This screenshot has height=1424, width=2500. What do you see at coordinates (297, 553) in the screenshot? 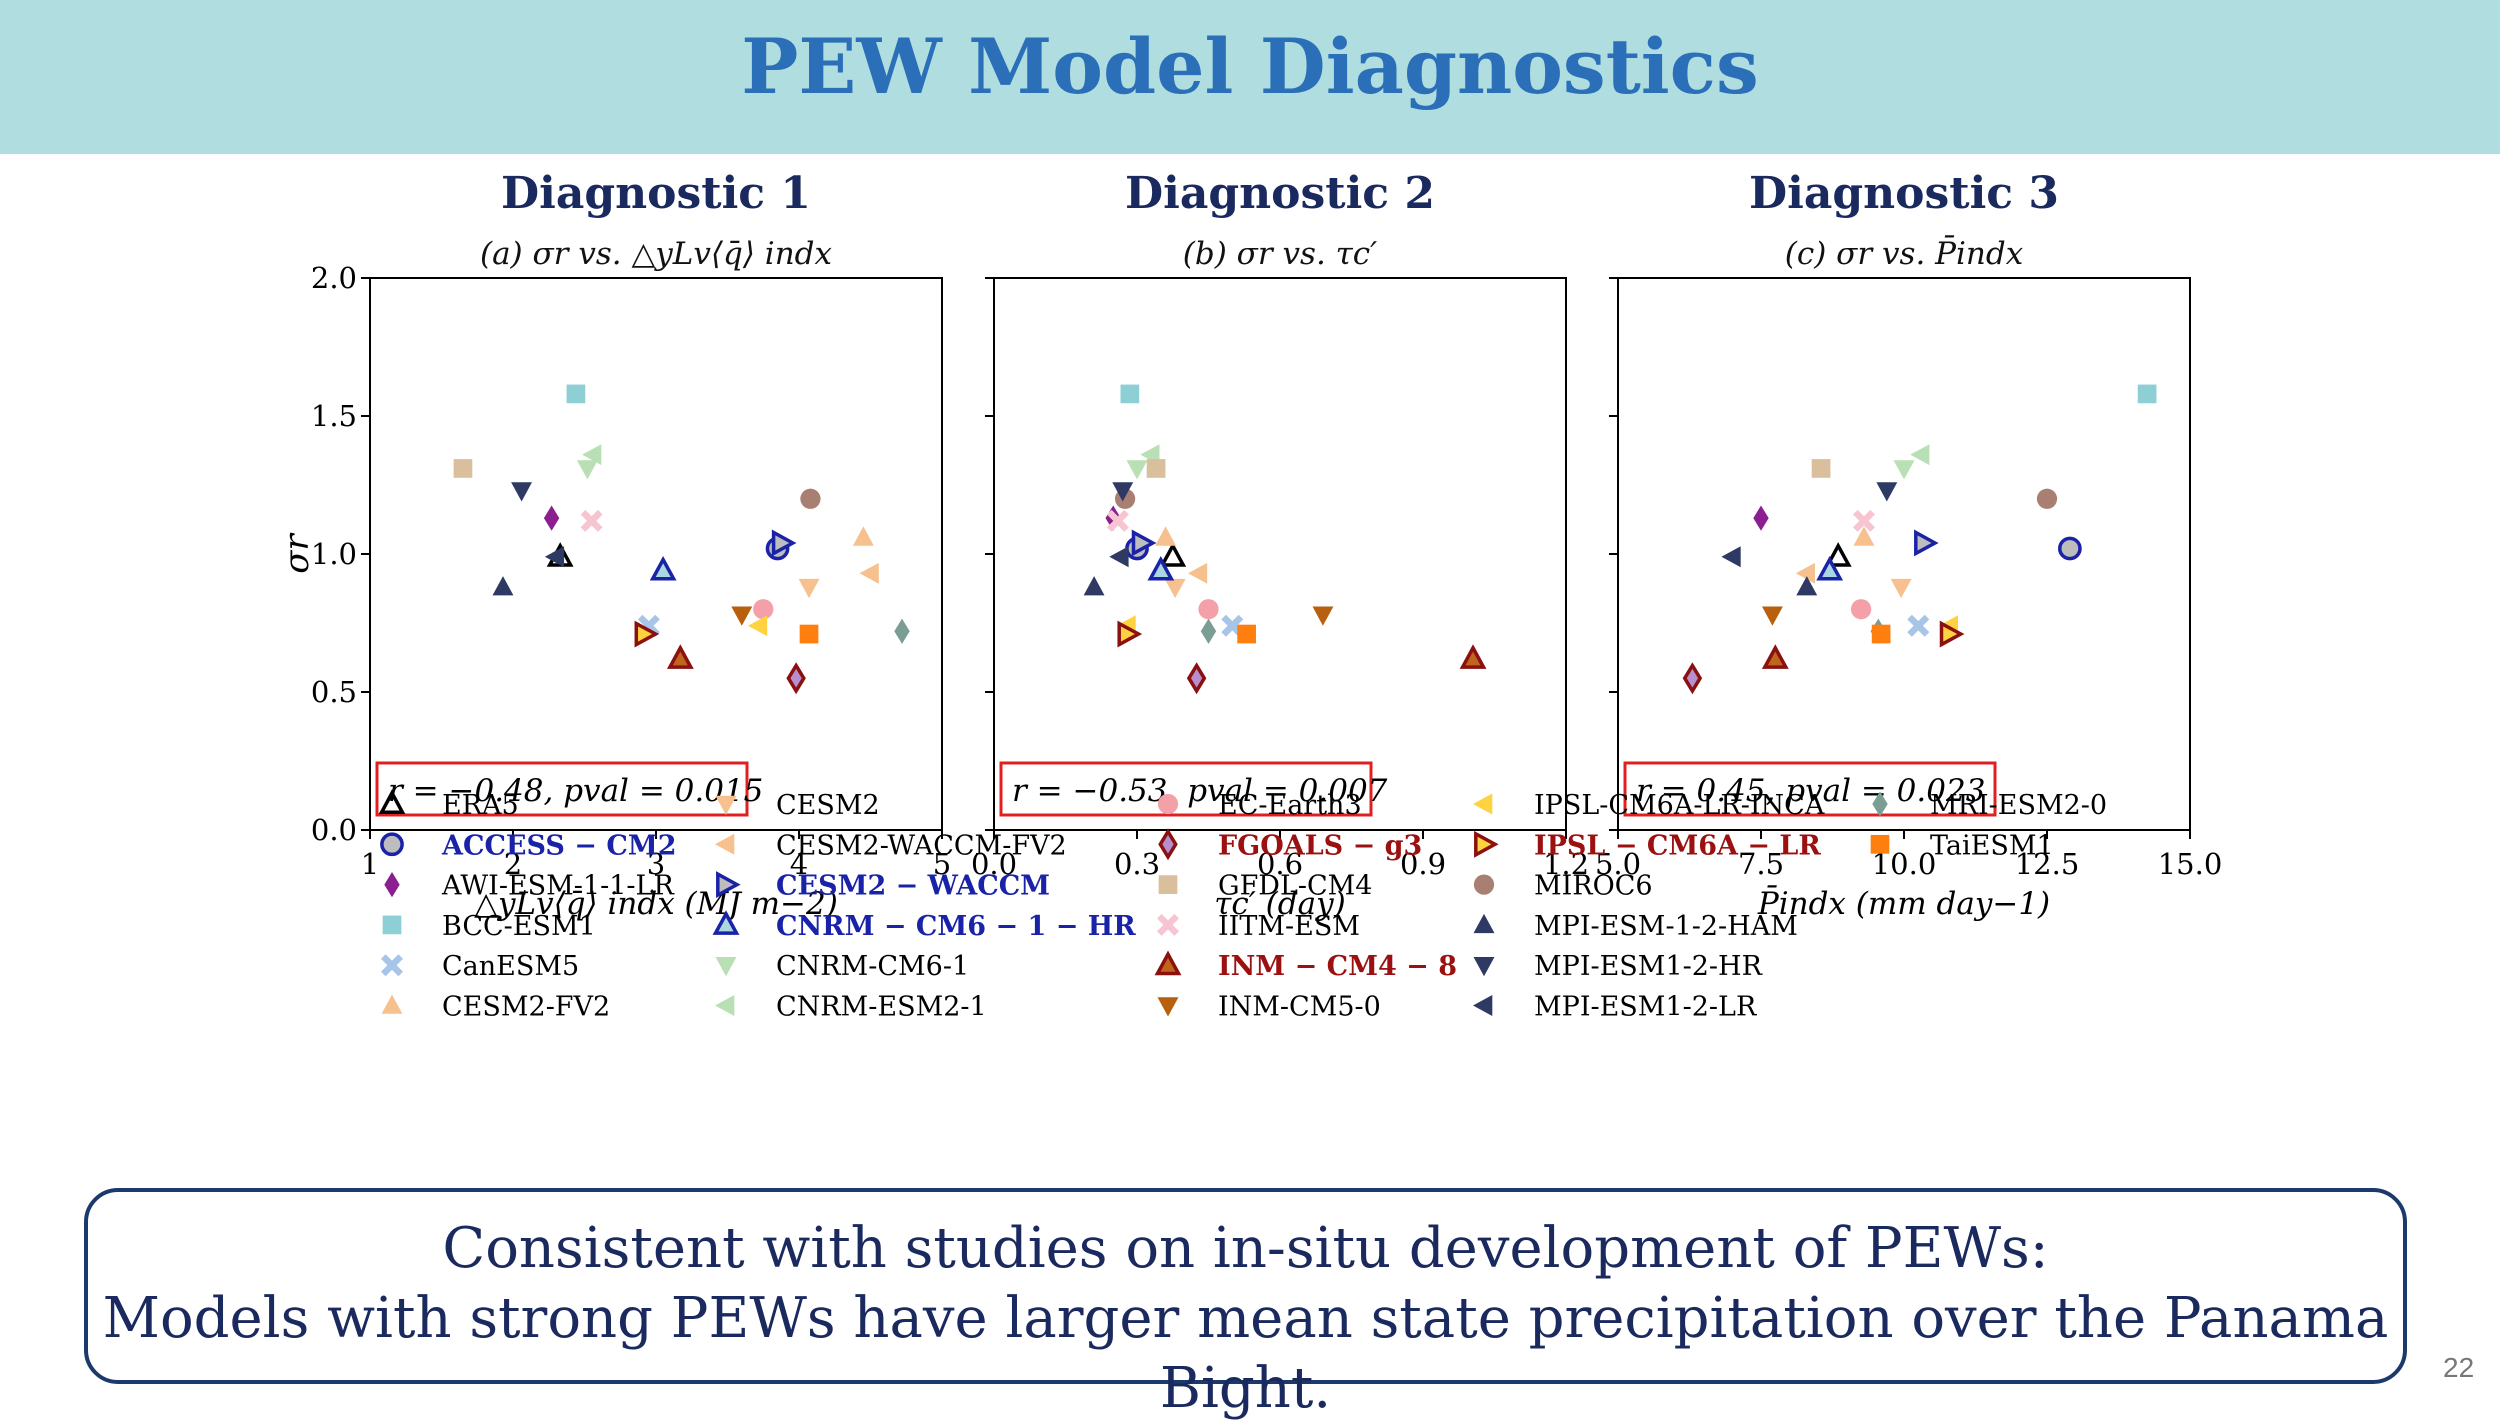
I see `y-axis-label: σr` at bounding box center [297, 553].